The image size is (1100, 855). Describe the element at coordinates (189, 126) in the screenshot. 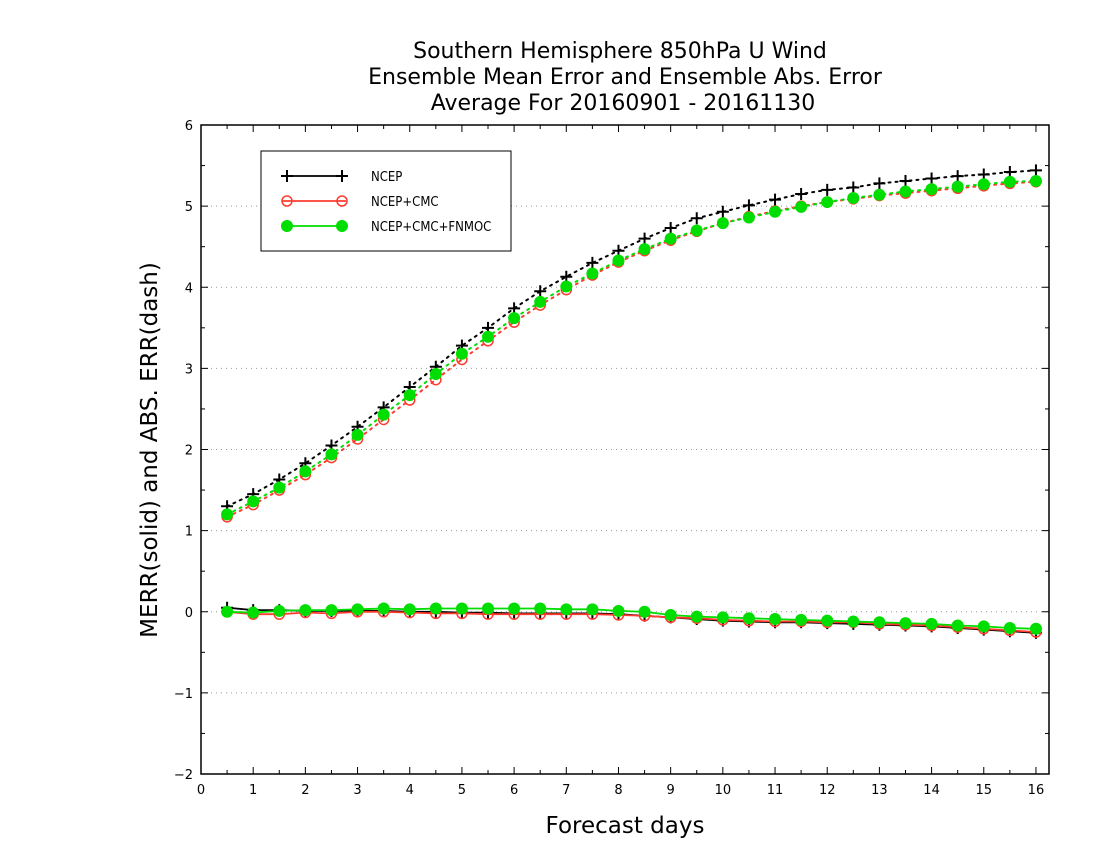

I see `y-tick-label: 6` at that location.